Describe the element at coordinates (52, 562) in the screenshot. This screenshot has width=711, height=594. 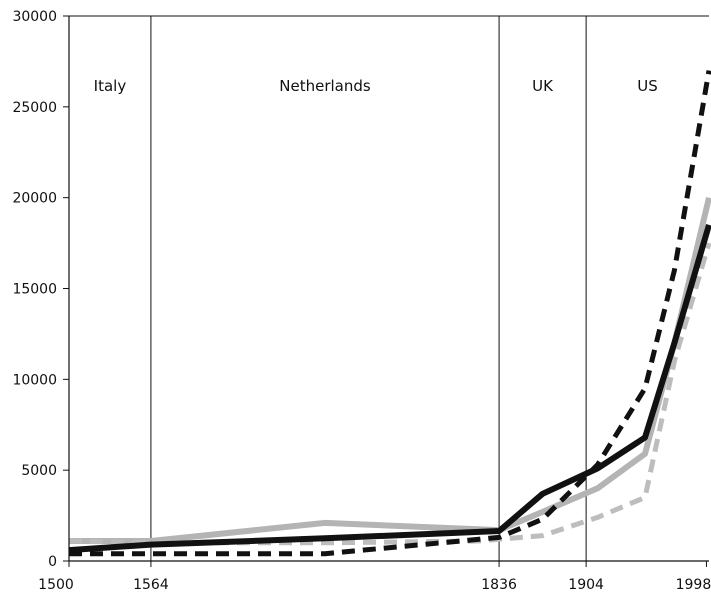
I see `y-tick-label: 0` at that location.